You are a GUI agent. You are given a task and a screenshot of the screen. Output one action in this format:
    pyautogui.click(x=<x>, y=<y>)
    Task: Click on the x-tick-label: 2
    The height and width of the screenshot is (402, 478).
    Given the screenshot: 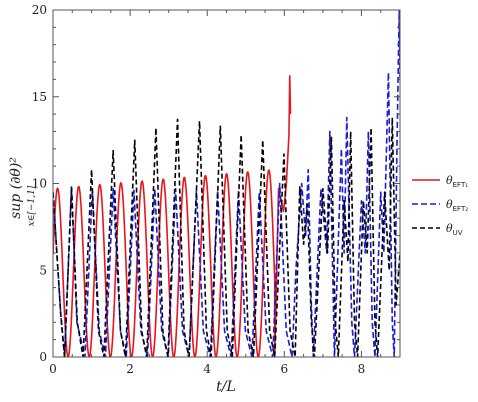 What is the action you would take?
    pyautogui.click(x=130, y=369)
    